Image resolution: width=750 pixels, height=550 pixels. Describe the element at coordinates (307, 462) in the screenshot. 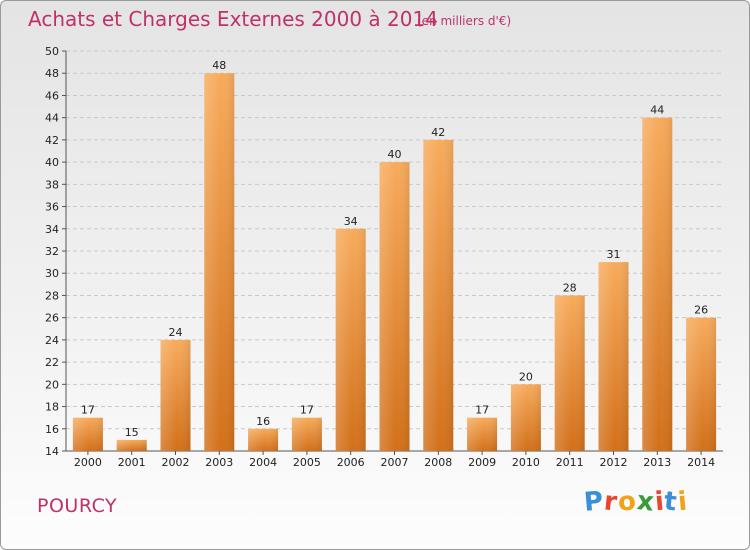

I see `x-tick-label: 2005` at that location.